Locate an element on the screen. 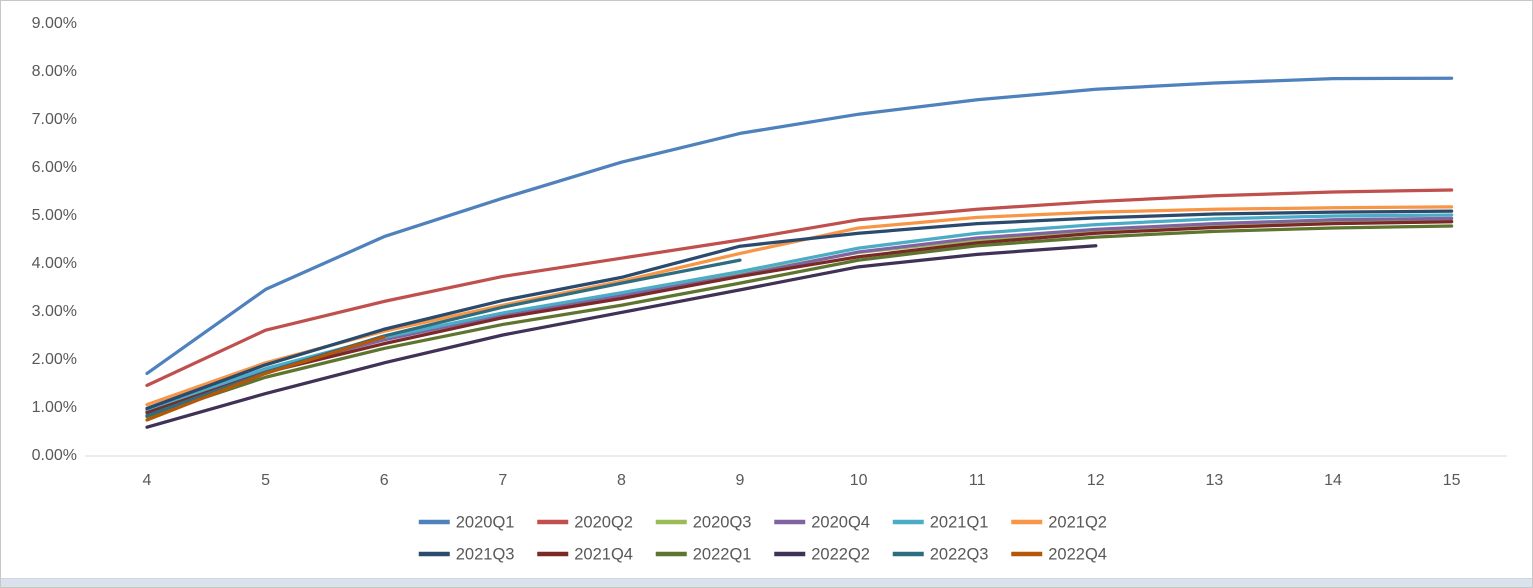 The width and height of the screenshot is (1533, 588). x-axis-tick-label: 15 is located at coordinates (1452, 480).